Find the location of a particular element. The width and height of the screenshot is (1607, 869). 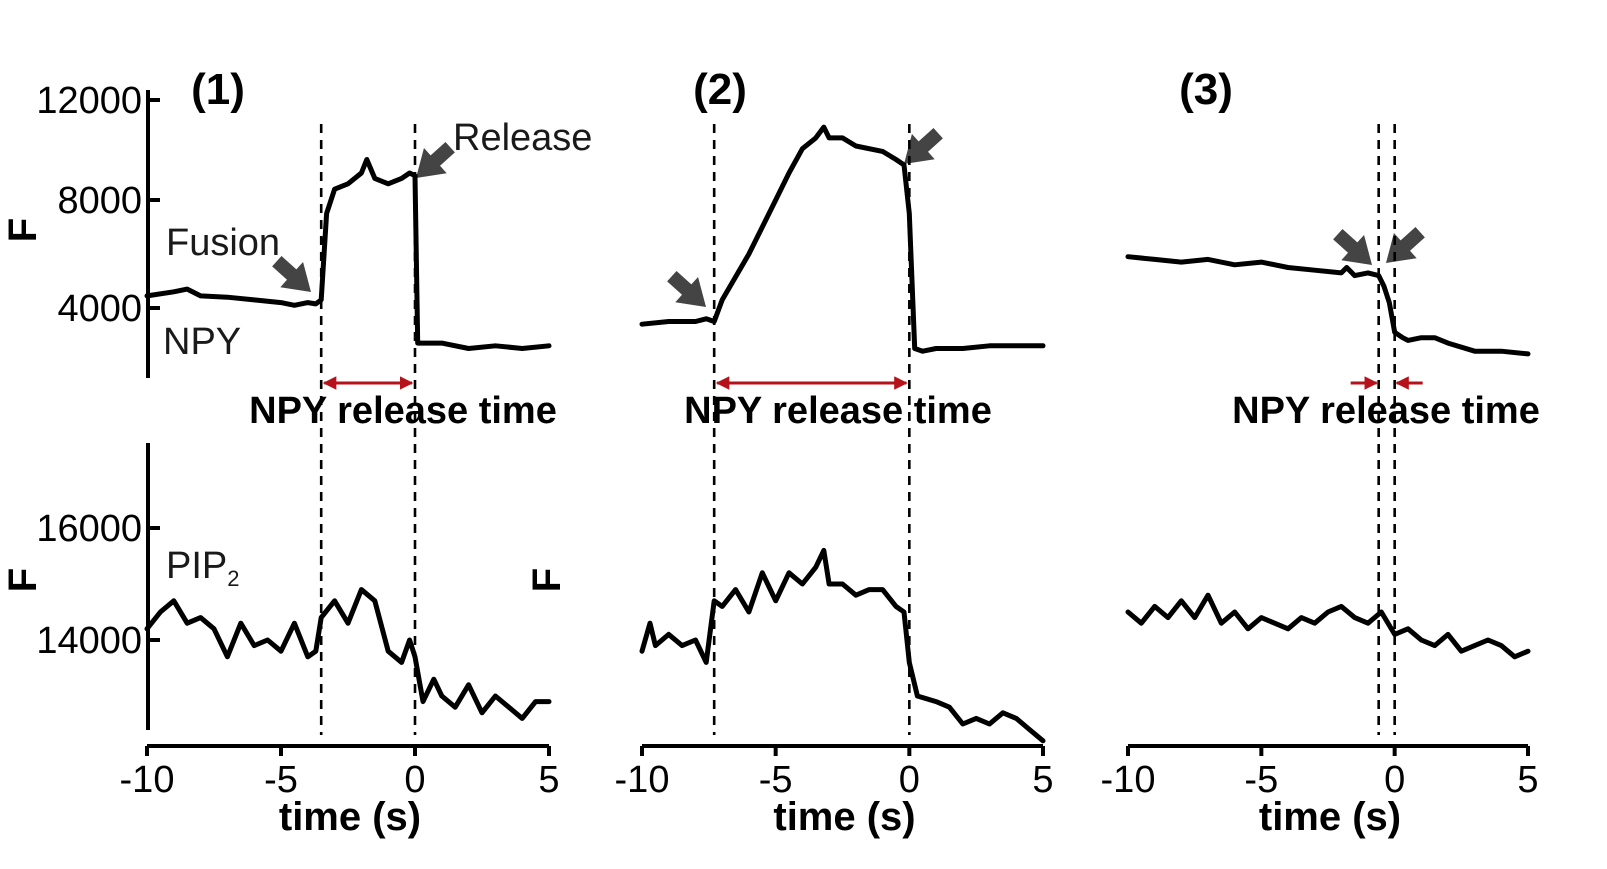

npy-y-axis: 12000 8000 4000 F is located at coordinates (80, 229).